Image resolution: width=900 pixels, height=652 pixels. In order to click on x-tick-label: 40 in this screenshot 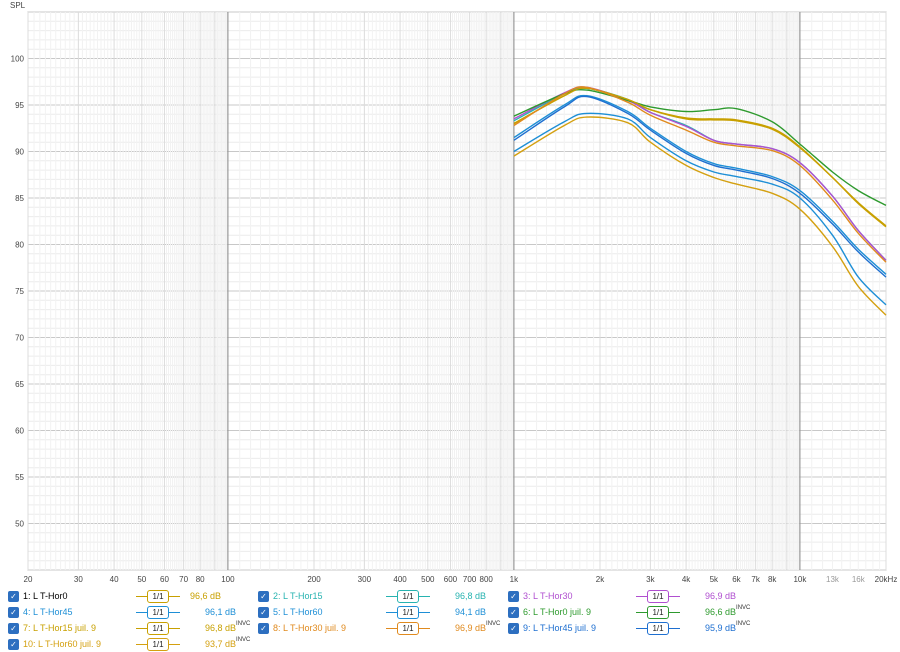, I will do `click(114, 579)`.